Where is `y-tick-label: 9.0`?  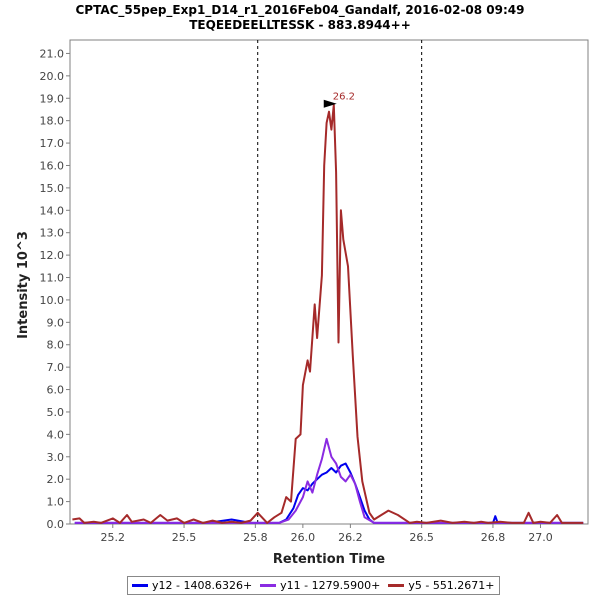
y-tick-label: 9.0 is located at coordinates (56, 322).